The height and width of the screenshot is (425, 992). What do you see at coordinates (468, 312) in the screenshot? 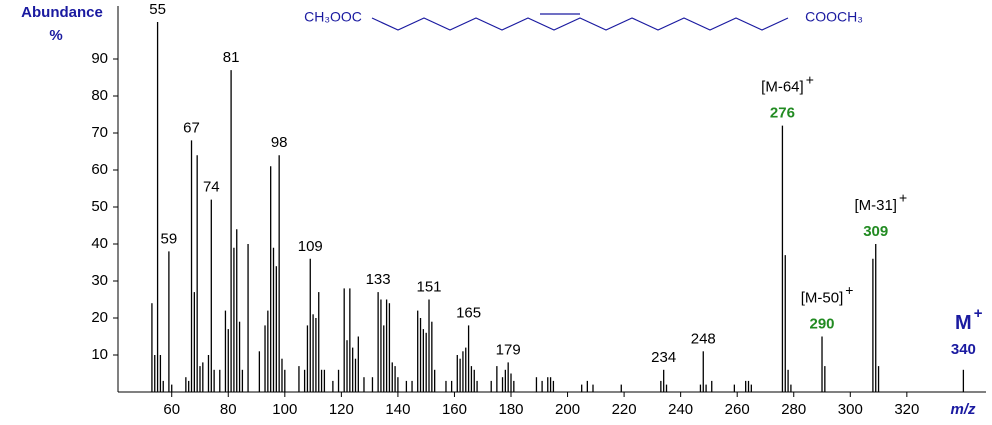
I see `peak-label: 165` at bounding box center [468, 312].